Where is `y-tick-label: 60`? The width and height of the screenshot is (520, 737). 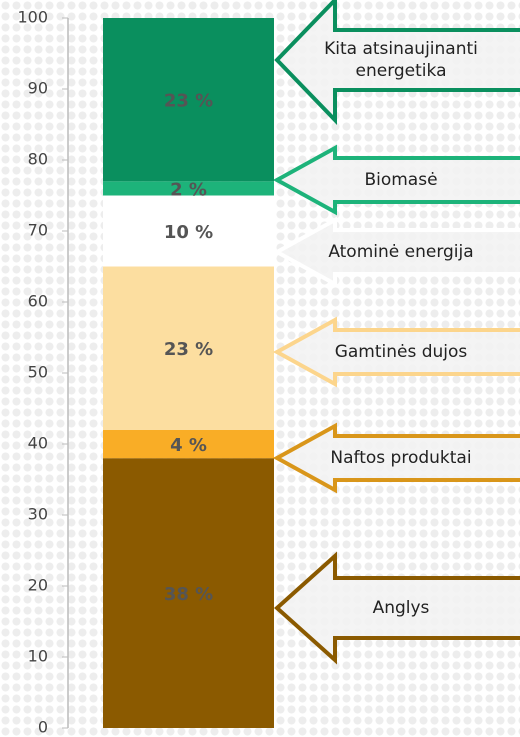
y-tick-label: 60 is located at coordinates (38, 301).